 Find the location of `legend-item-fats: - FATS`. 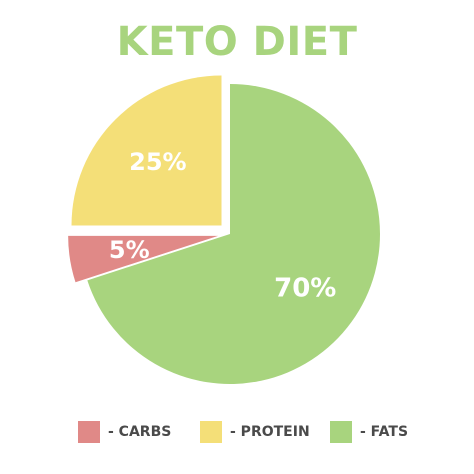

legend-item-fats: - FATS is located at coordinates (369, 432).